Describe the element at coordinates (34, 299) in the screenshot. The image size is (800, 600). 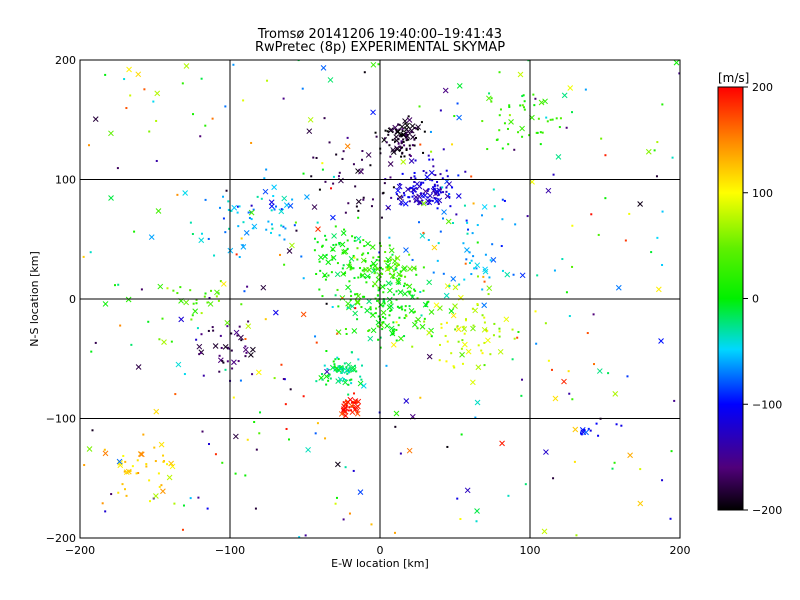
I see `y-axis-label: N-S location [km]` at that location.